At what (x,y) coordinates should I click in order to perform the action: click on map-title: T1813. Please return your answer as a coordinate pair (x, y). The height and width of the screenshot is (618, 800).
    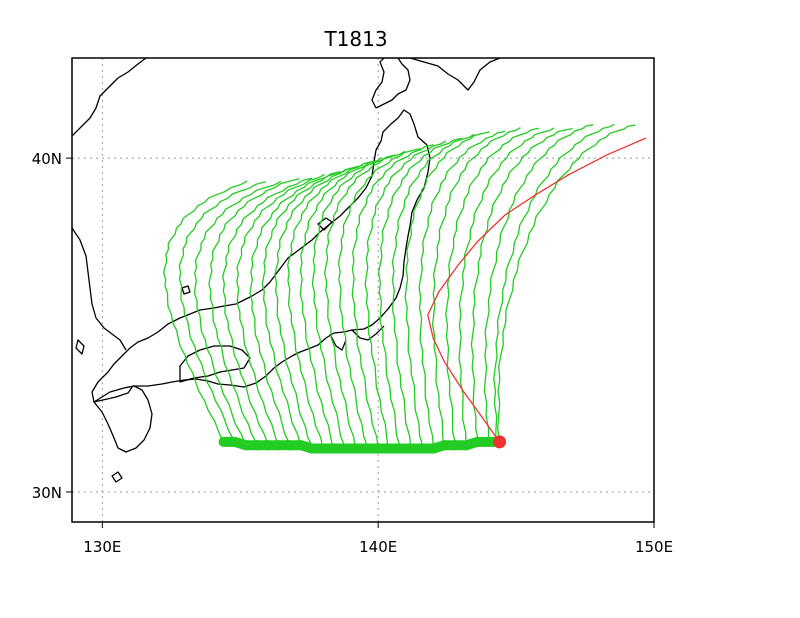
    Looking at the image, I should click on (355, 39).